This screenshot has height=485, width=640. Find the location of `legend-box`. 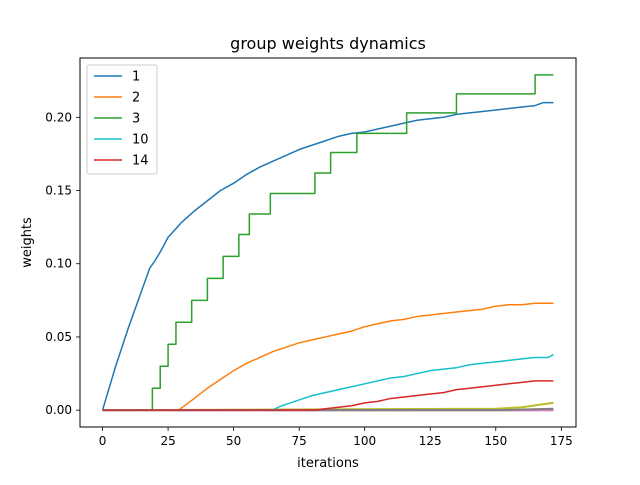

legend-box is located at coordinates (122, 119).